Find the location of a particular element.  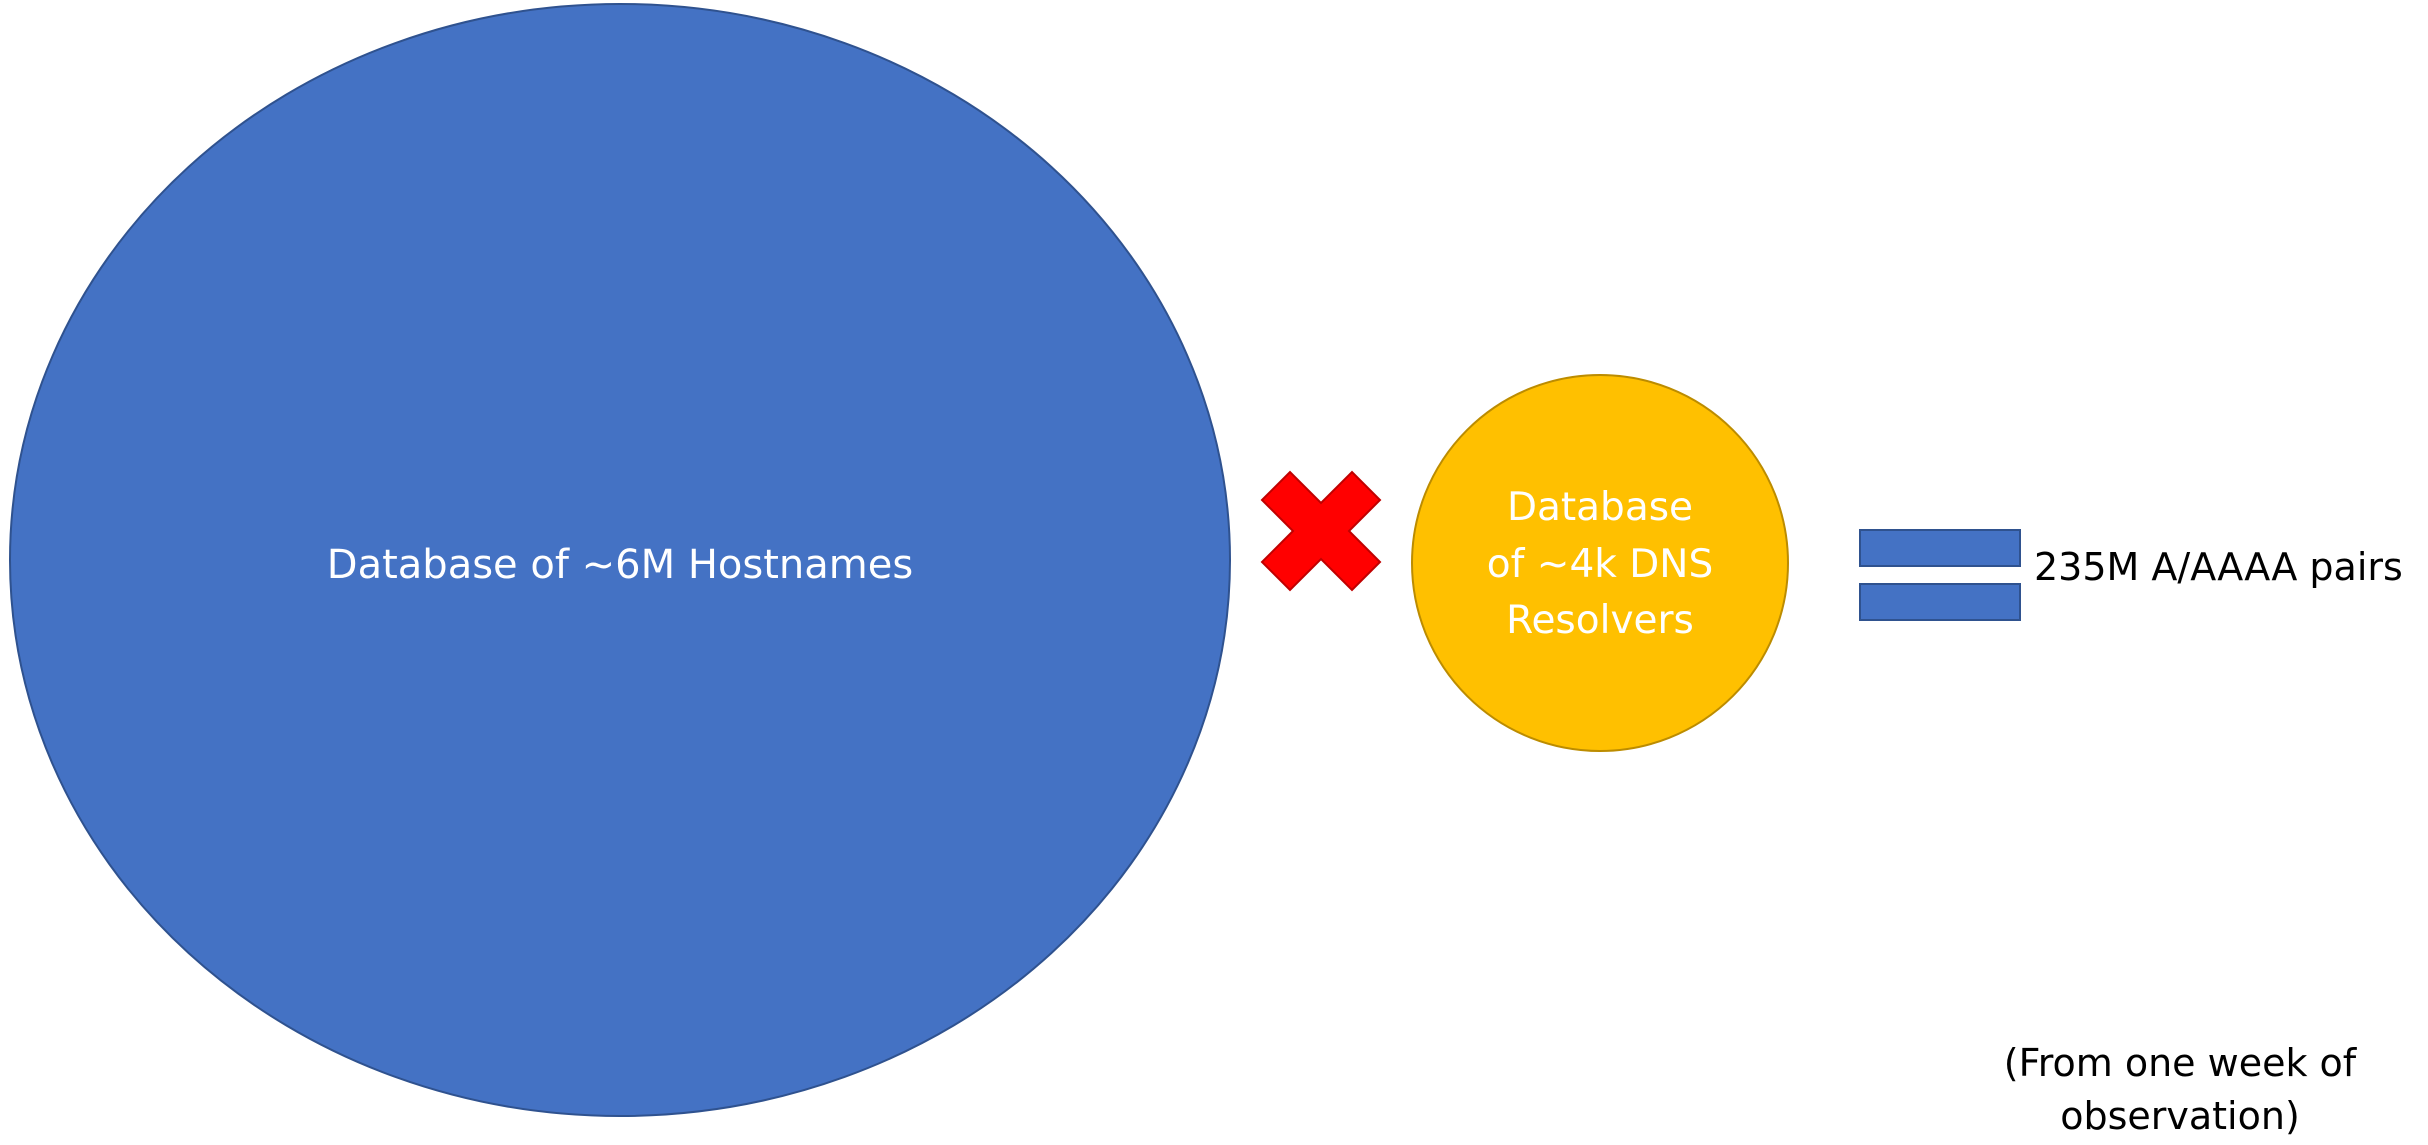

resolvers-database-label: Database of ~4k DNS Resolvers is located at coordinates (1600, 564).